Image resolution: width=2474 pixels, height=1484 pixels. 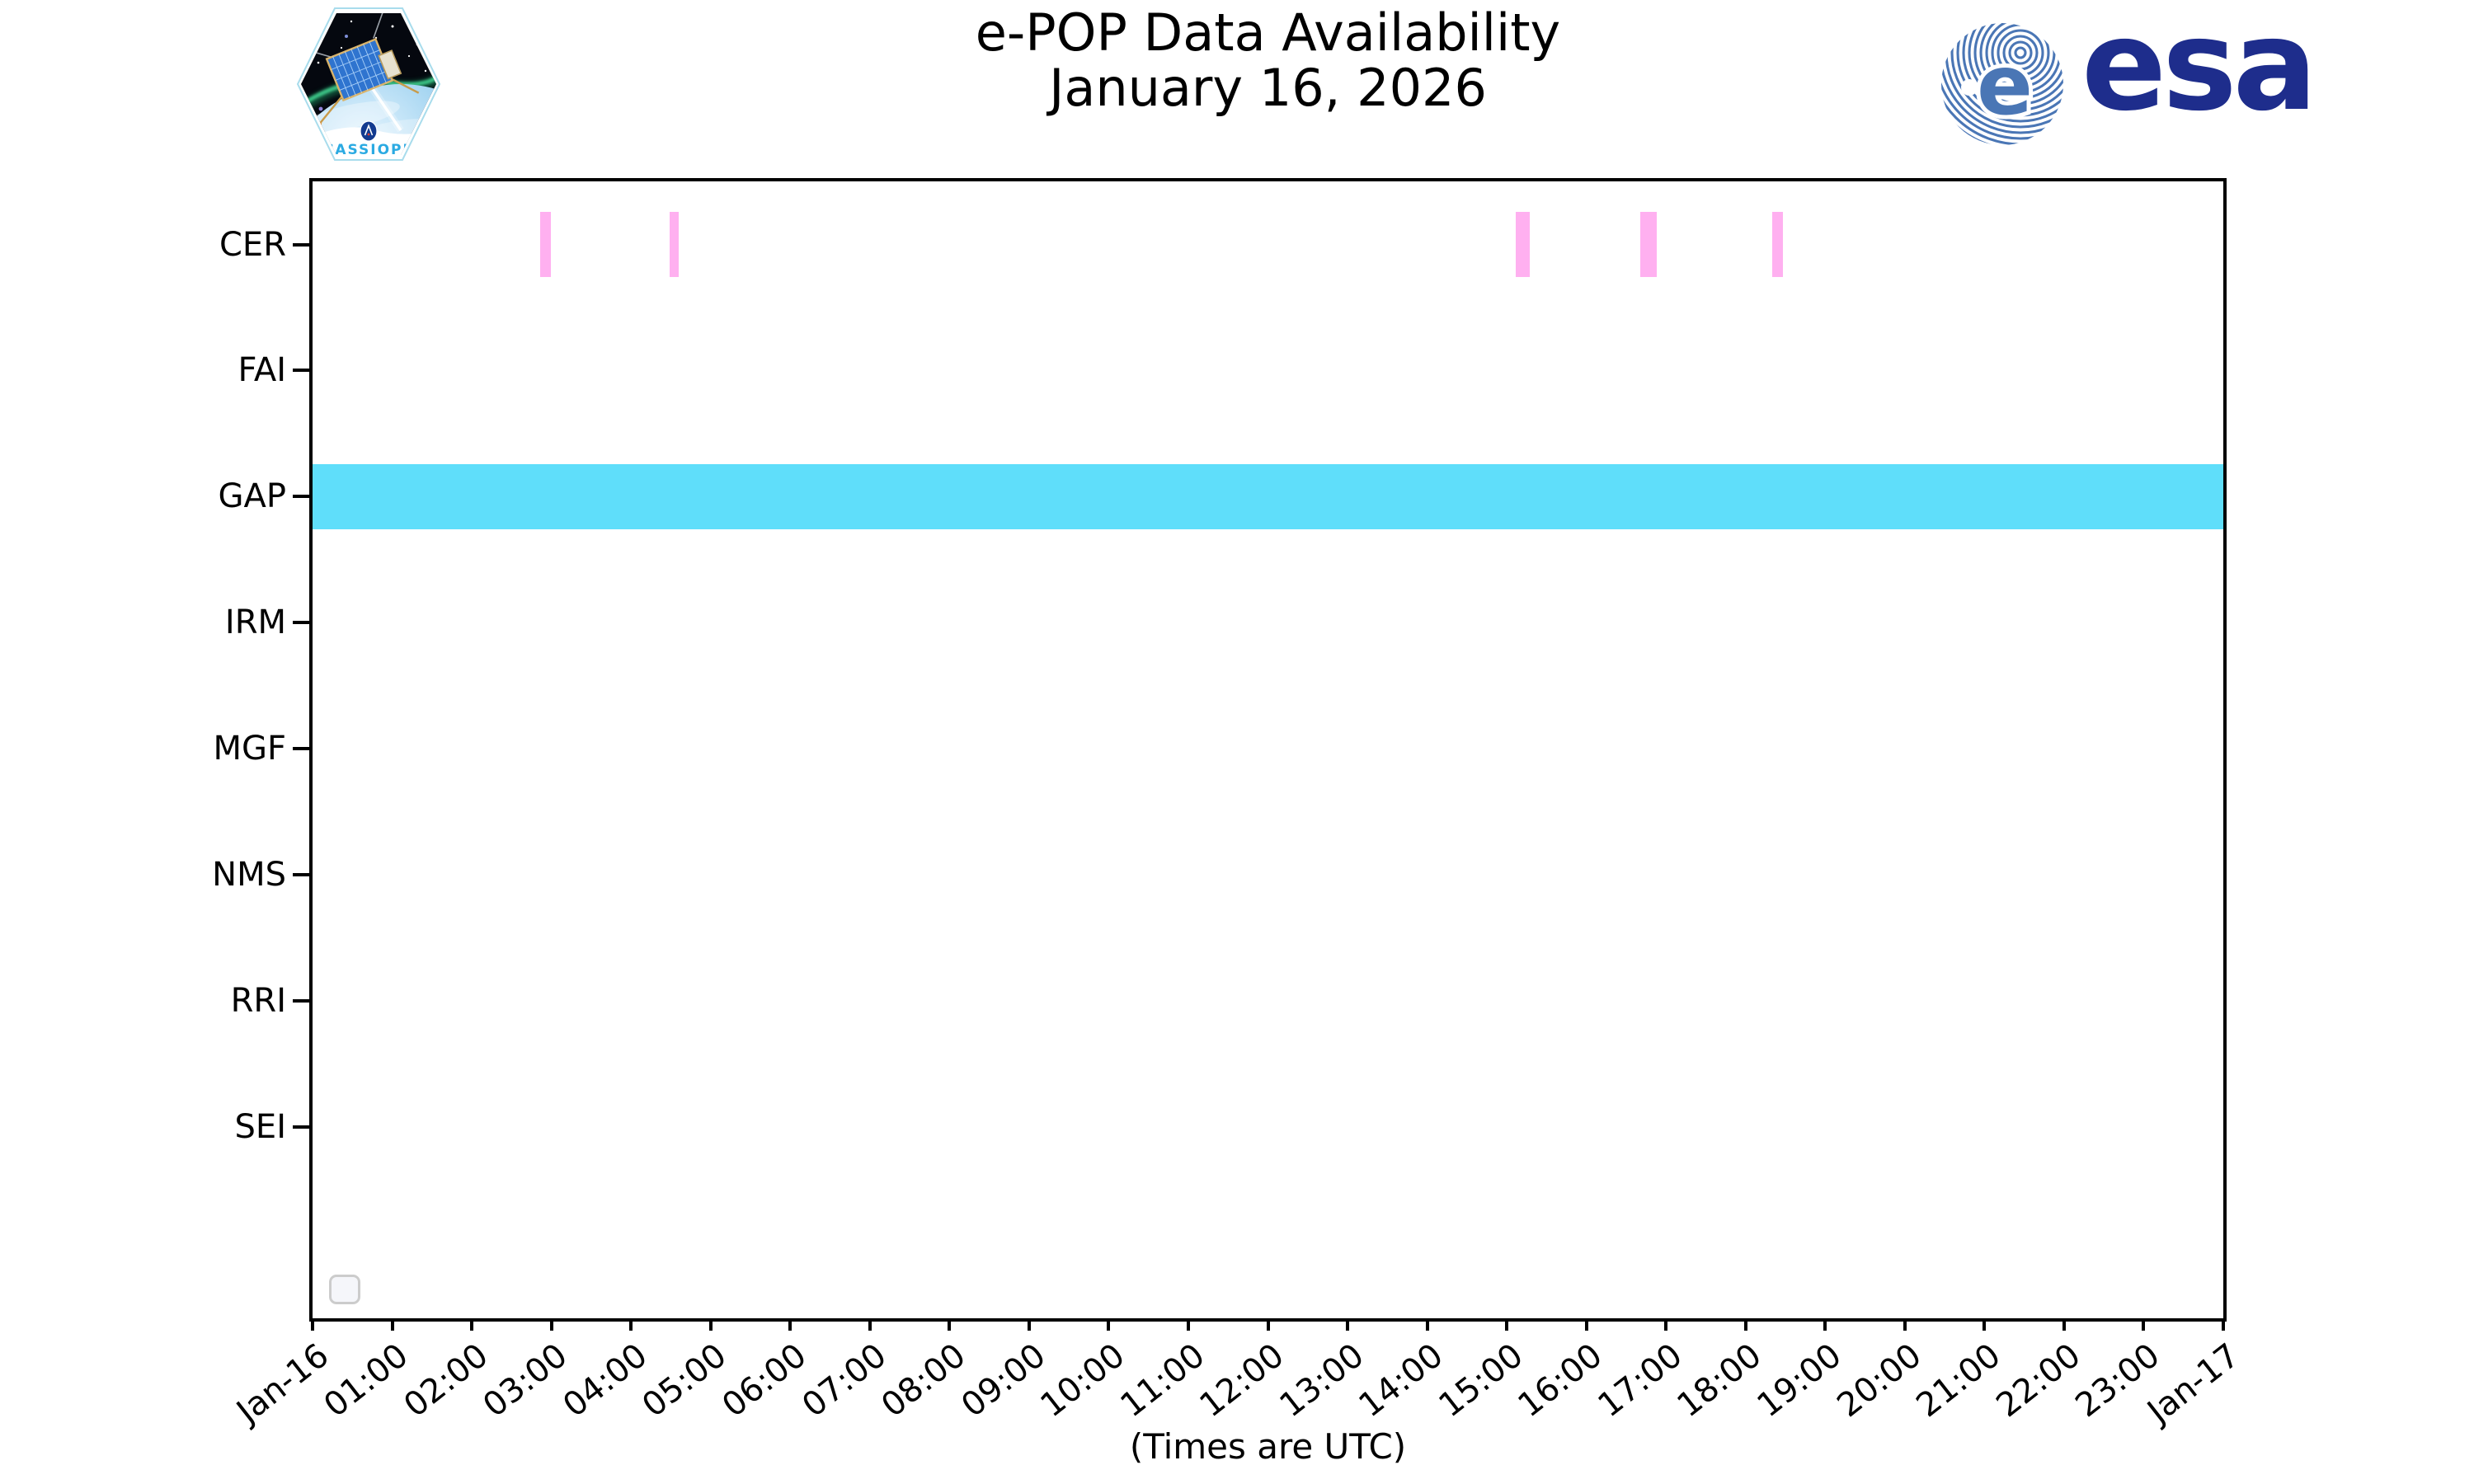 I want to click on x-tick-07:00, so click(x=870, y=1324).